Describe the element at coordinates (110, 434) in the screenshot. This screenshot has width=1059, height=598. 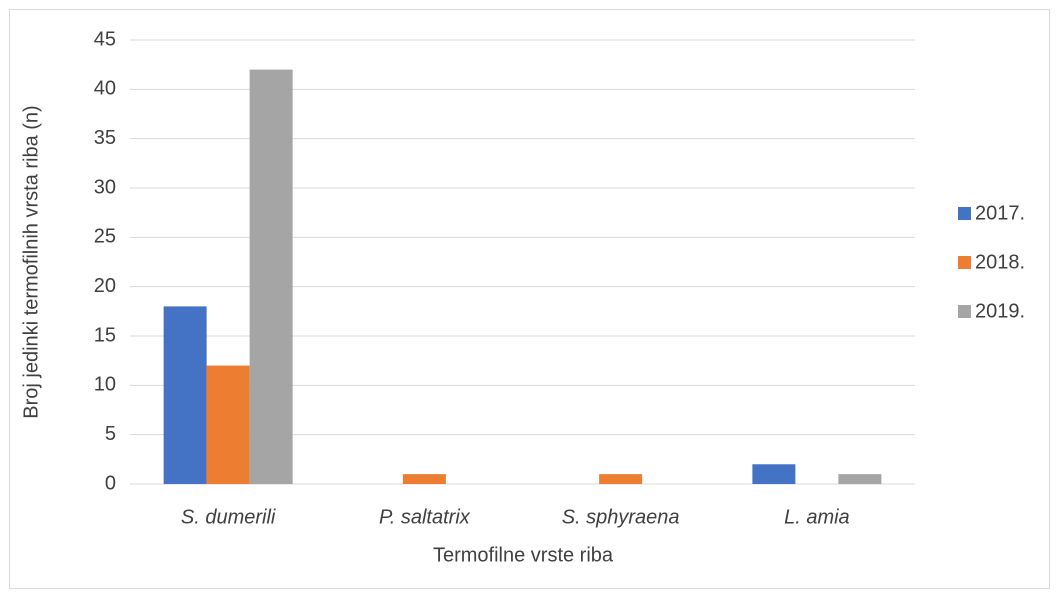
I see `y-tick-label: 5` at that location.